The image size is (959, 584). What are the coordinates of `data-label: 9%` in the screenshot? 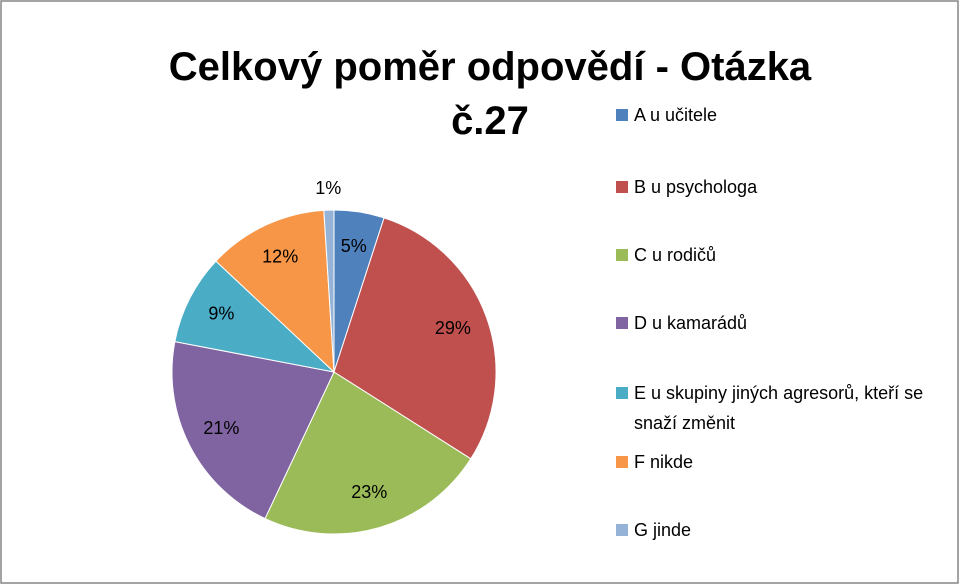 It's located at (221, 313).